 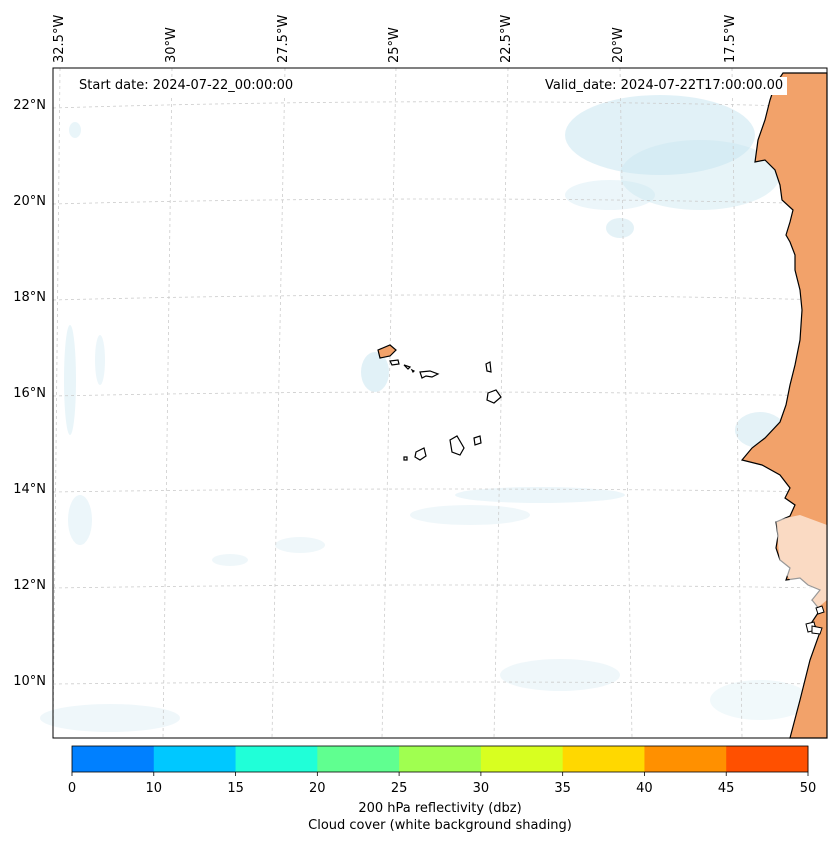 What do you see at coordinates (399, 788) in the screenshot?
I see `colorbar-tick-label: 25` at bounding box center [399, 788].